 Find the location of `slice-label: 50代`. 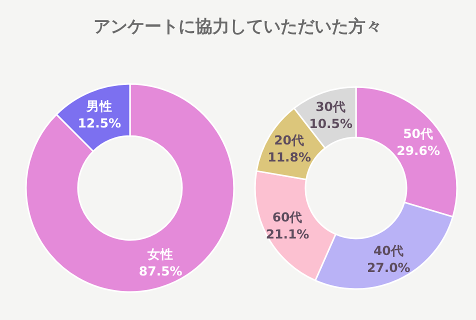

slice-label: 50代 is located at coordinates (418, 134).